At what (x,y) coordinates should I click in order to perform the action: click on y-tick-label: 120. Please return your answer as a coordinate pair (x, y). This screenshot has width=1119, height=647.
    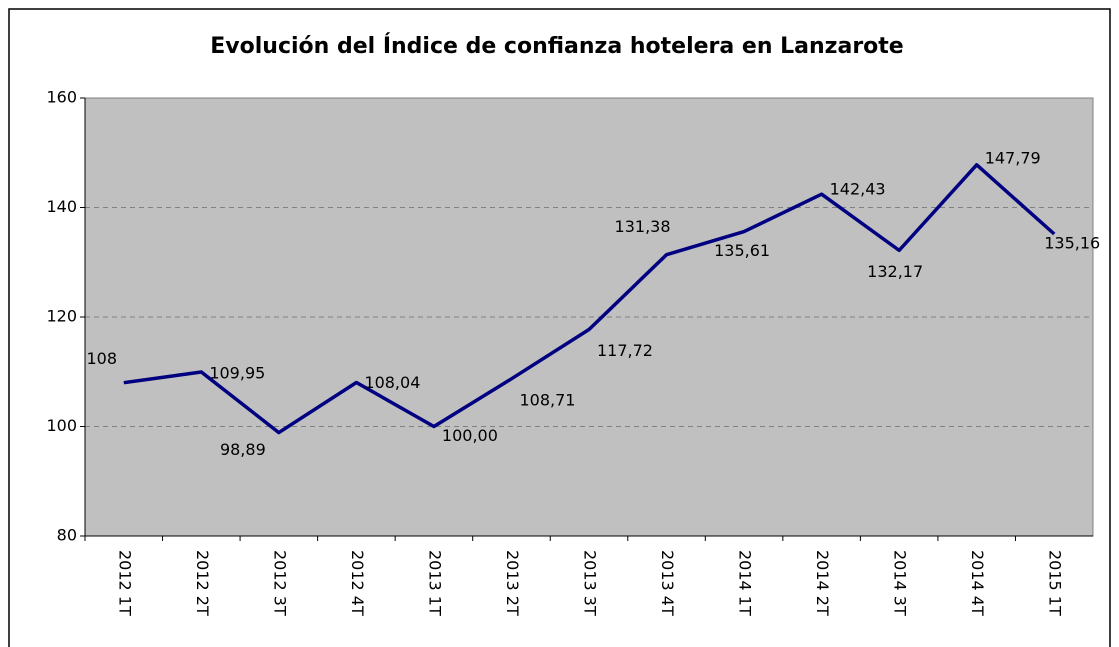
    Looking at the image, I should click on (61, 316).